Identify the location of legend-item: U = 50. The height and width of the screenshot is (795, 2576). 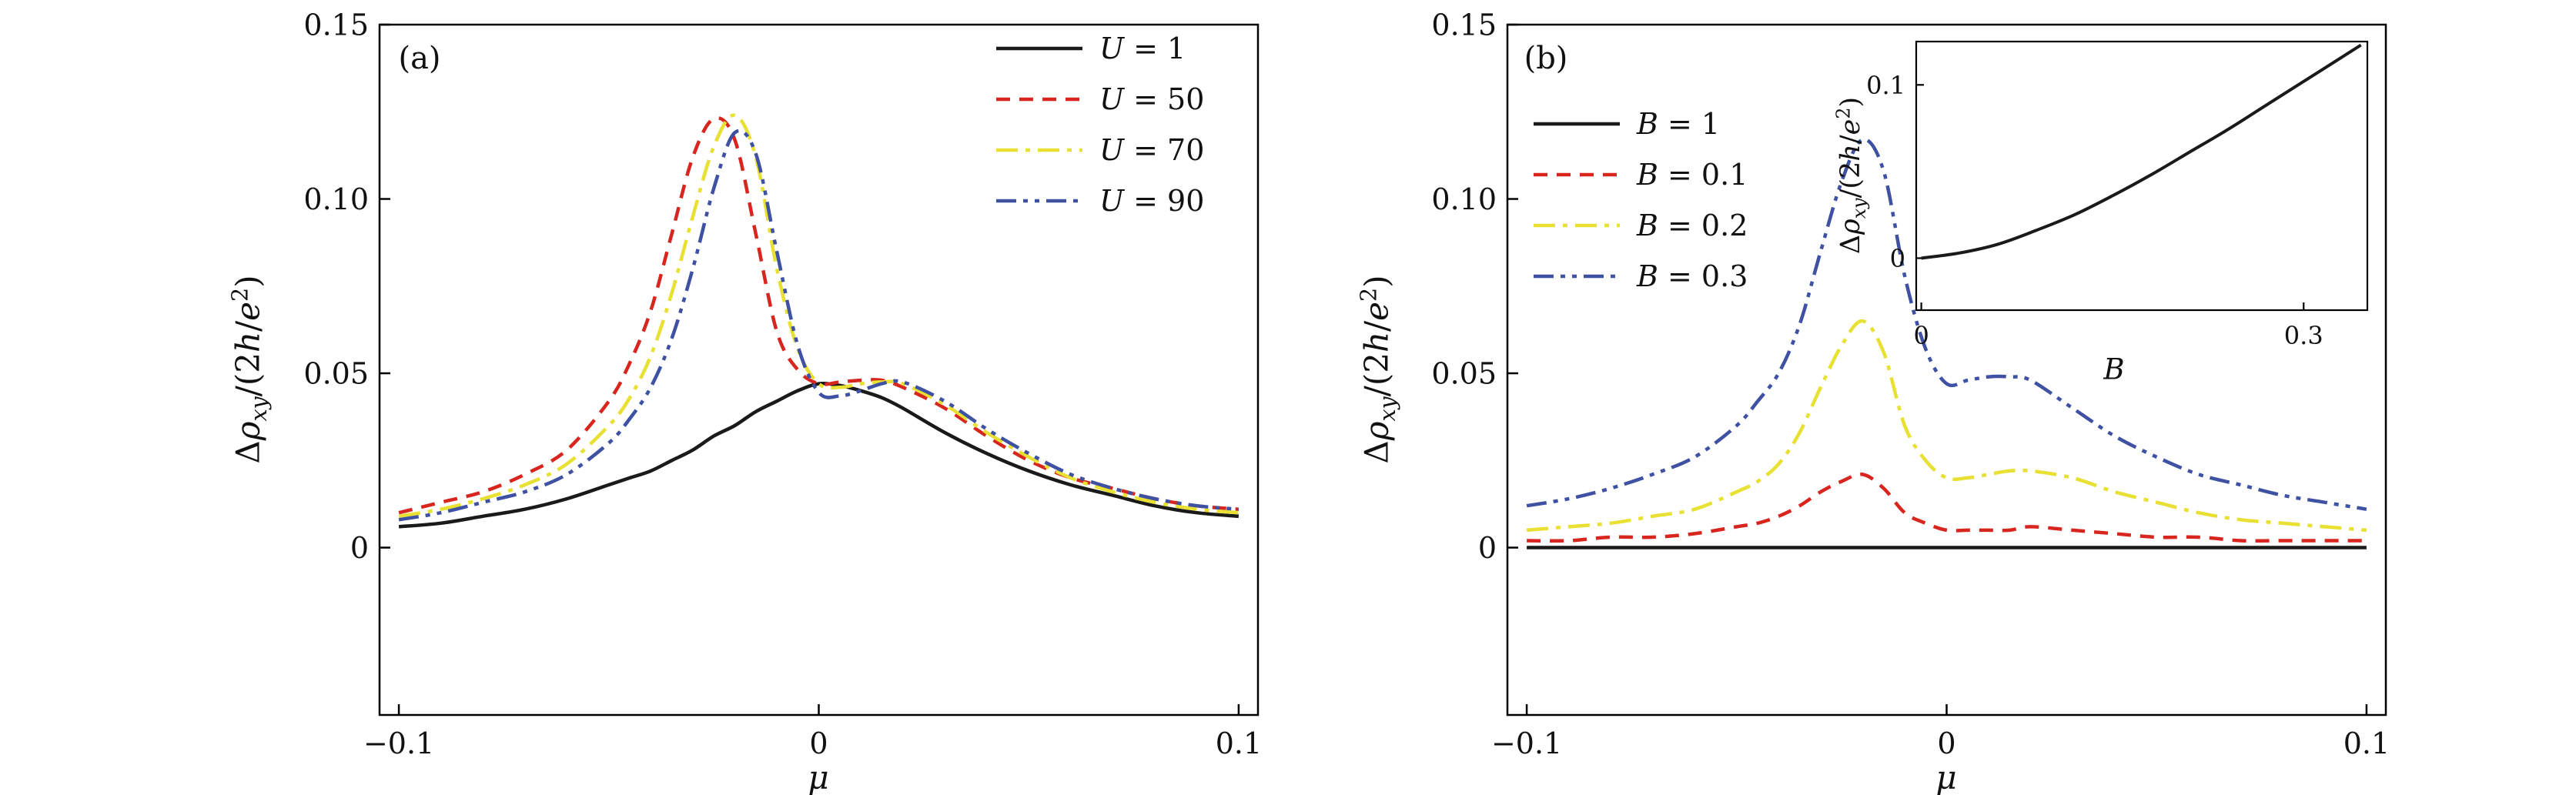
(1099, 99).